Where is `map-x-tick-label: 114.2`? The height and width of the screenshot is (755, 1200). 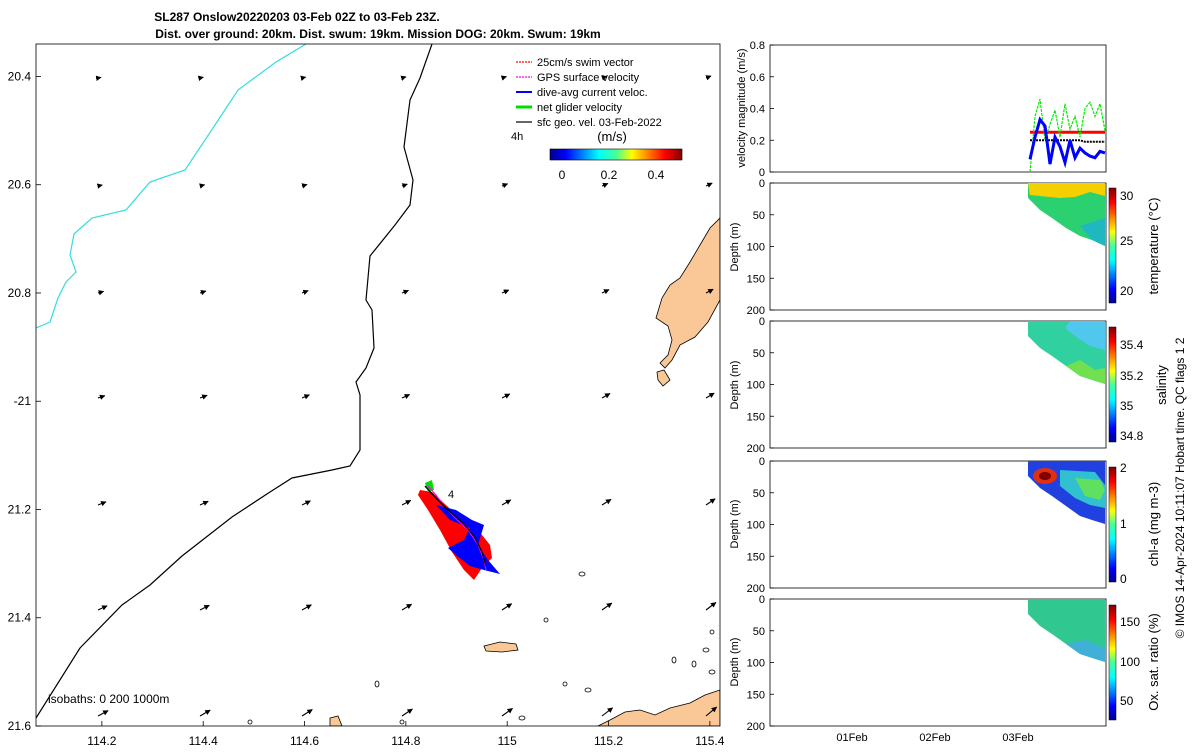
map-x-tick-label: 114.2 is located at coordinates (101, 741).